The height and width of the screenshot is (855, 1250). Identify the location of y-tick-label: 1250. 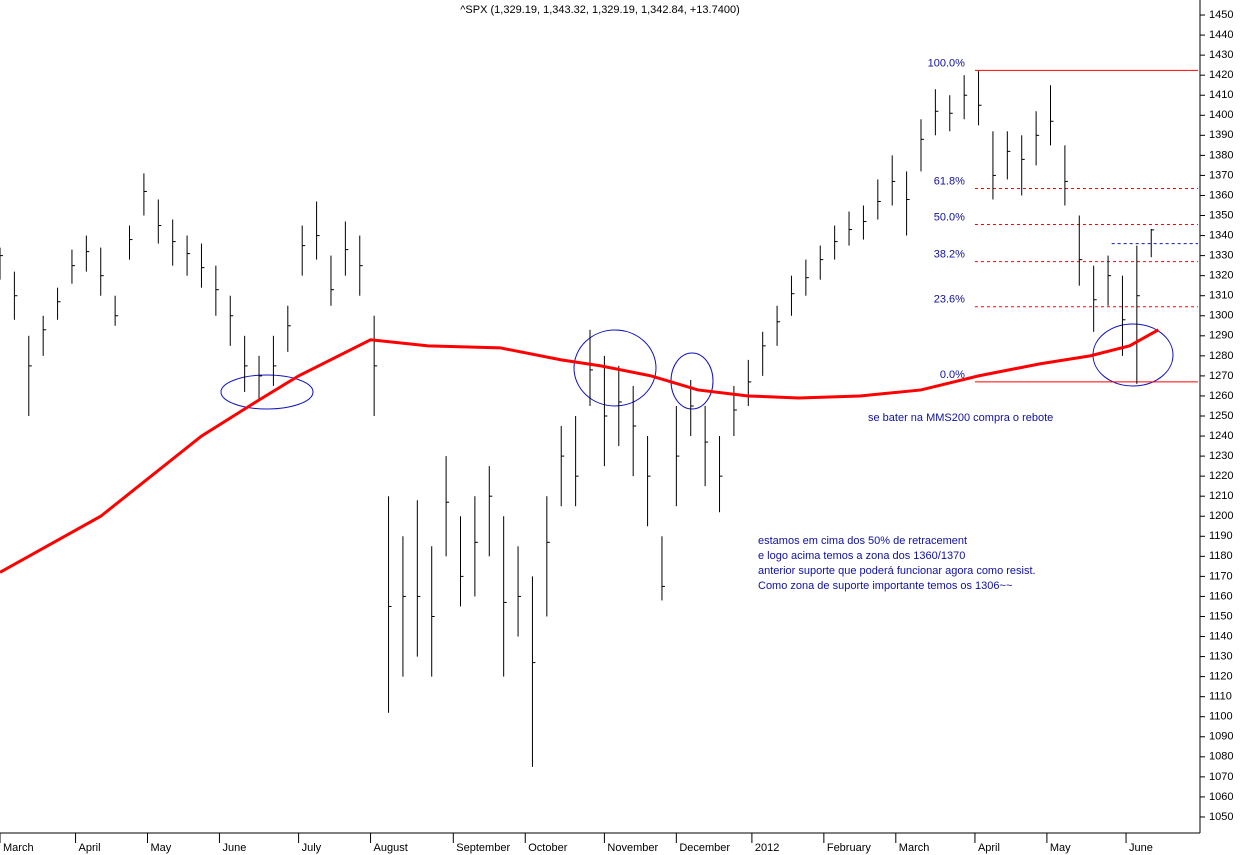
(1221, 416).